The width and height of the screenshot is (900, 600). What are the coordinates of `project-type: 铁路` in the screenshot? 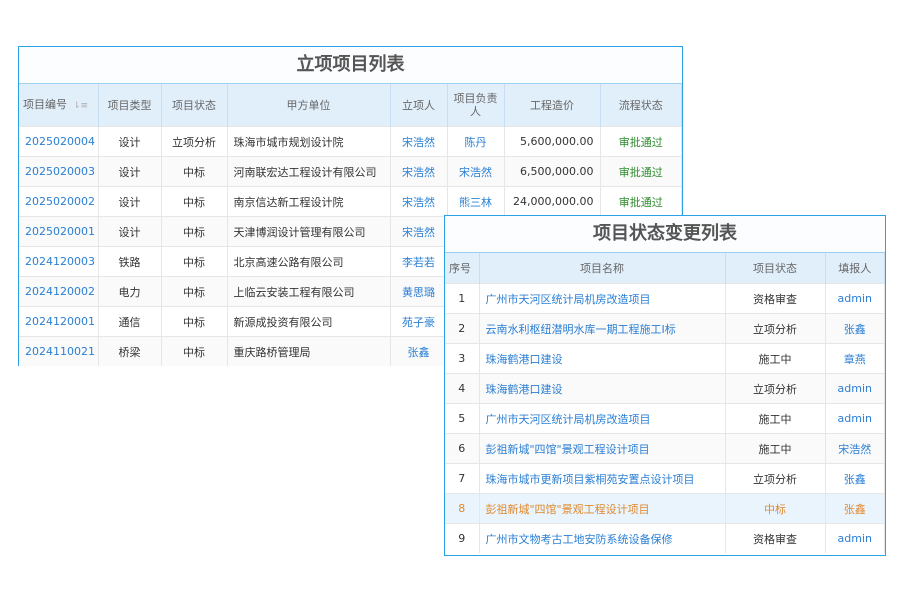 It's located at (130, 261).